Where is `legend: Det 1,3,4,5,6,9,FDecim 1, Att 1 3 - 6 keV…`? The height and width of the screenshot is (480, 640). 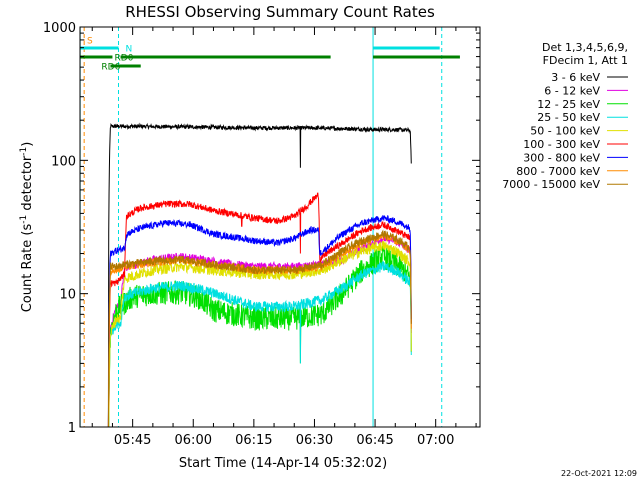 legend: Det 1,3,4,5,6,9,FDecim 1, Att 1 3 - 6 keV… is located at coordinates (565, 116).